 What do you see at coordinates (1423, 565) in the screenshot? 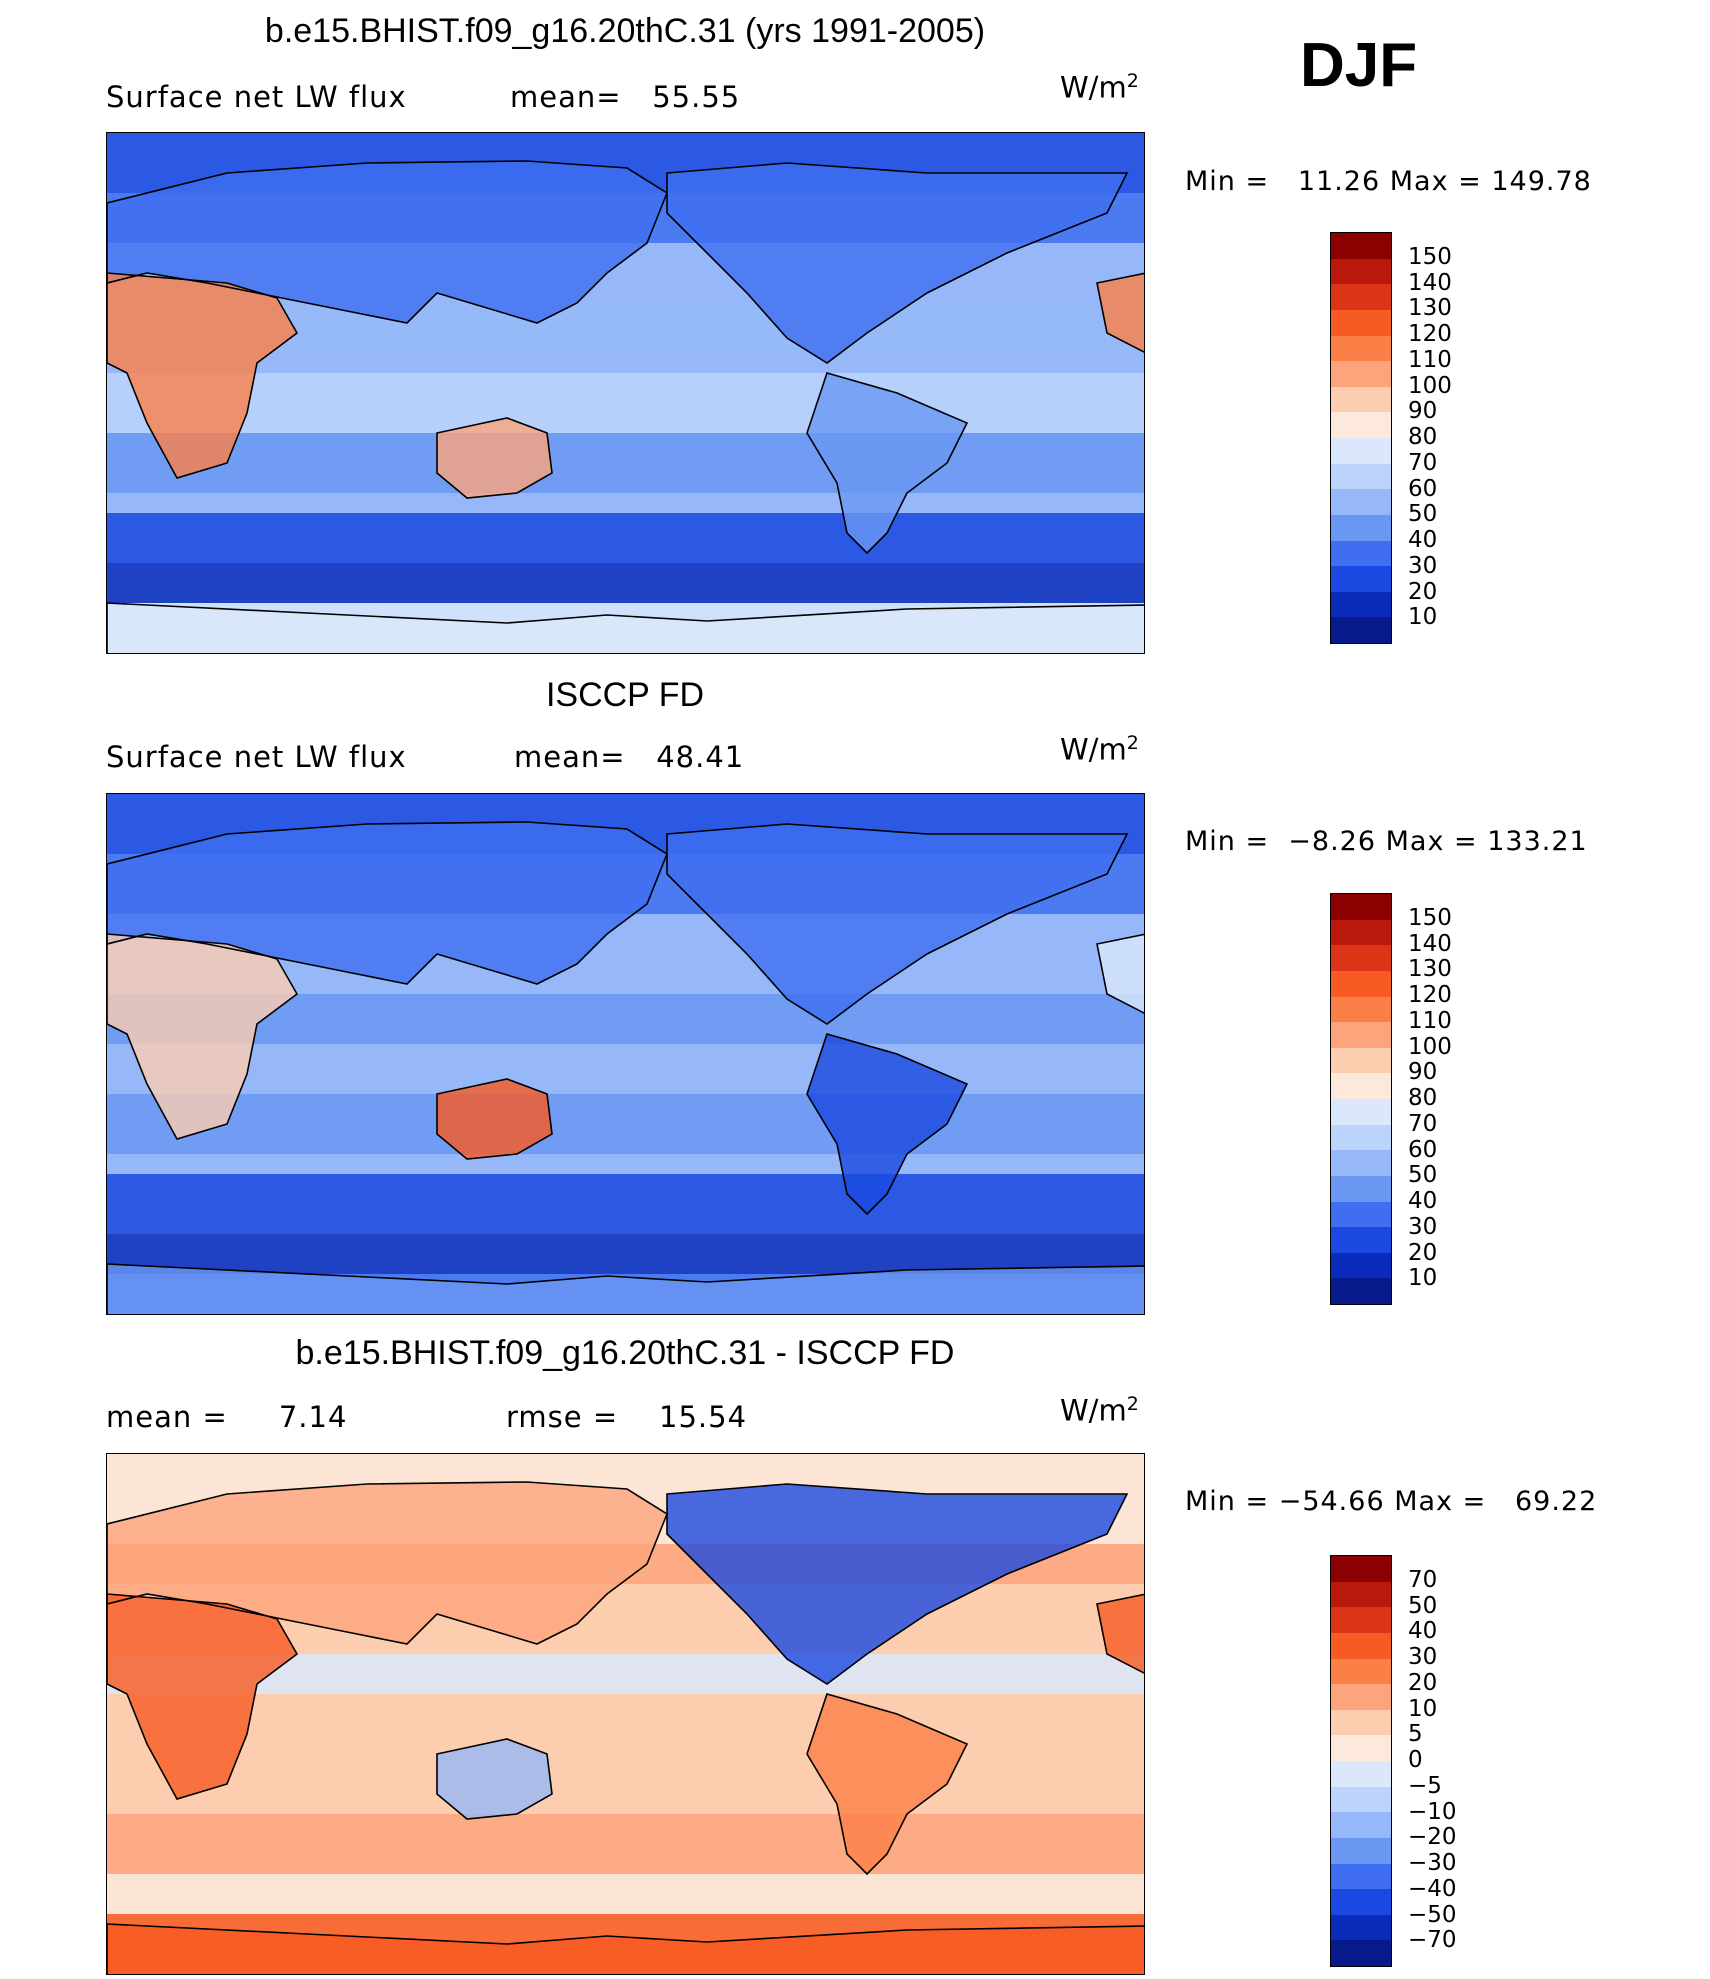
I see `colorbar-tick-label: 30` at bounding box center [1423, 565].